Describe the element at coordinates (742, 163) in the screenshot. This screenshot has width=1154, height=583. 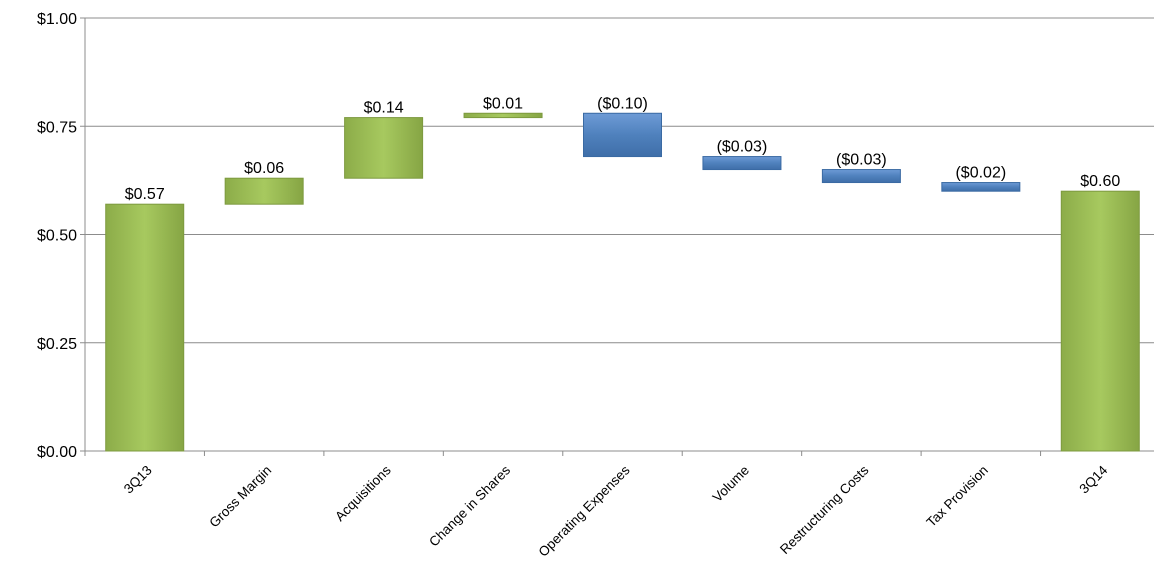
I see `bar-volume` at that location.